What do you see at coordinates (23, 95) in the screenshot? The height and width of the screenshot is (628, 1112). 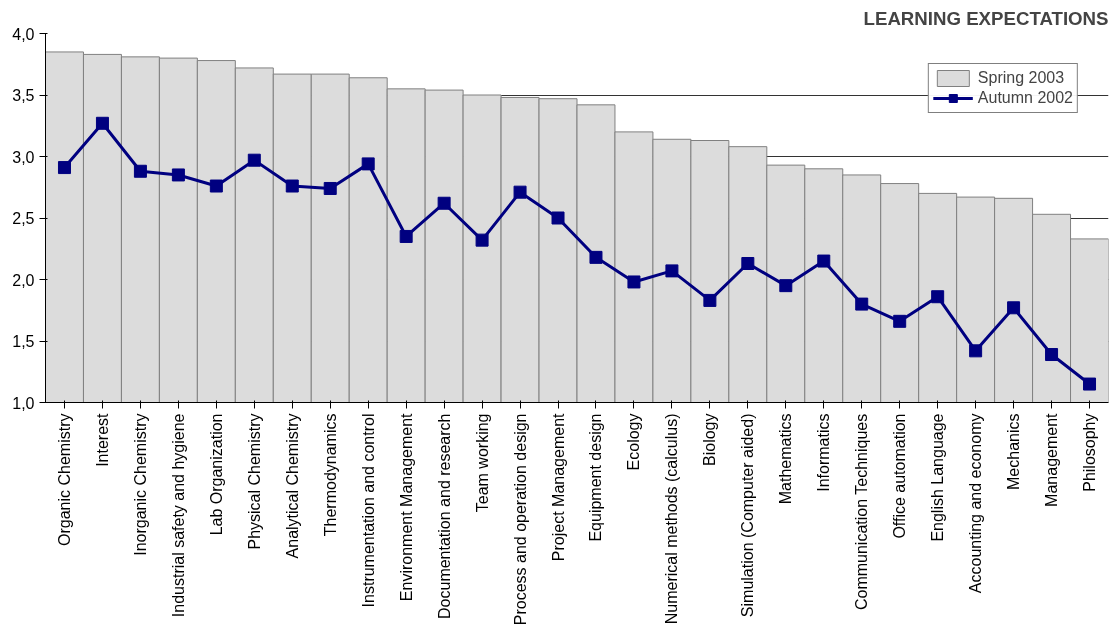 I see `y-tick-label: 3,5` at bounding box center [23, 95].